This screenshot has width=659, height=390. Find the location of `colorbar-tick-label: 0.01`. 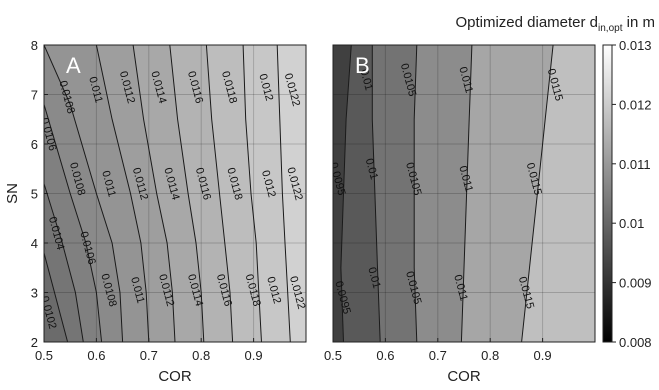

colorbar-tick-label: 0.01 is located at coordinates (631, 223).